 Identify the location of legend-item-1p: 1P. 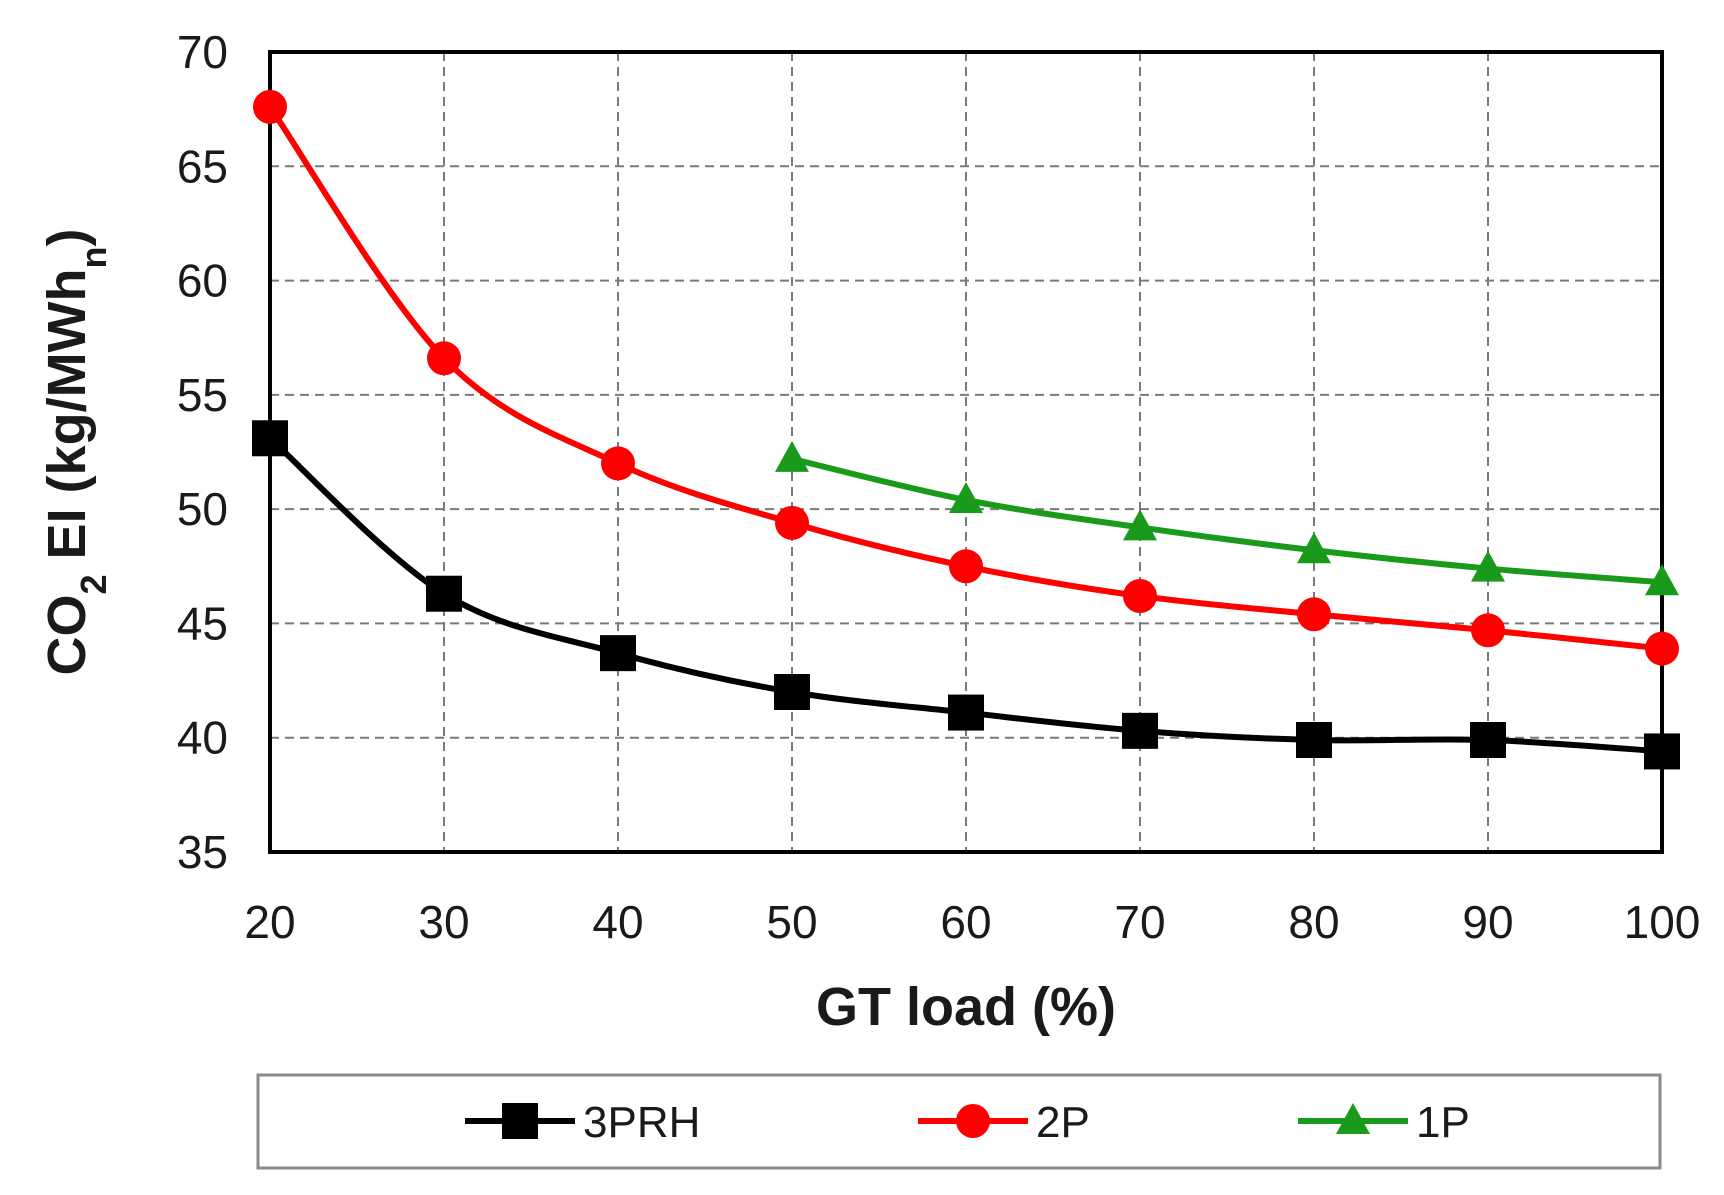
(1384, 1122).